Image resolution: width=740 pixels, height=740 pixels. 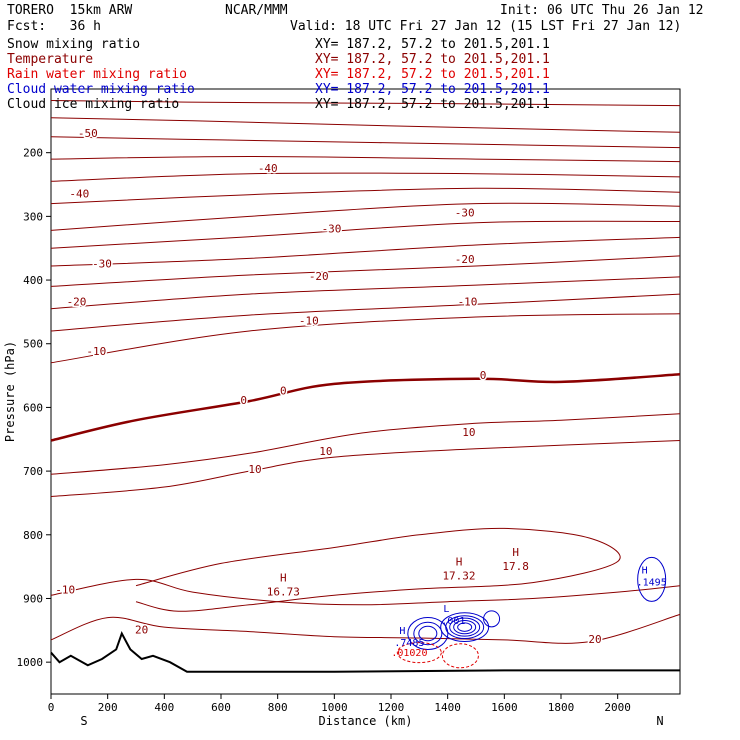 What do you see at coordinates (617, 707) in the screenshot?
I see `x-tick-label-10: 2000` at bounding box center [617, 707].